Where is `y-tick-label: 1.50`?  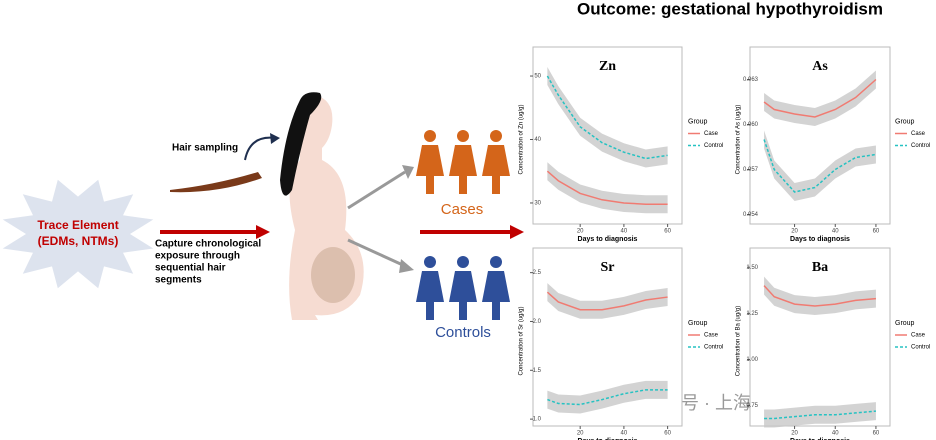
y-tick-label: 1.50 is located at coordinates (752, 268).